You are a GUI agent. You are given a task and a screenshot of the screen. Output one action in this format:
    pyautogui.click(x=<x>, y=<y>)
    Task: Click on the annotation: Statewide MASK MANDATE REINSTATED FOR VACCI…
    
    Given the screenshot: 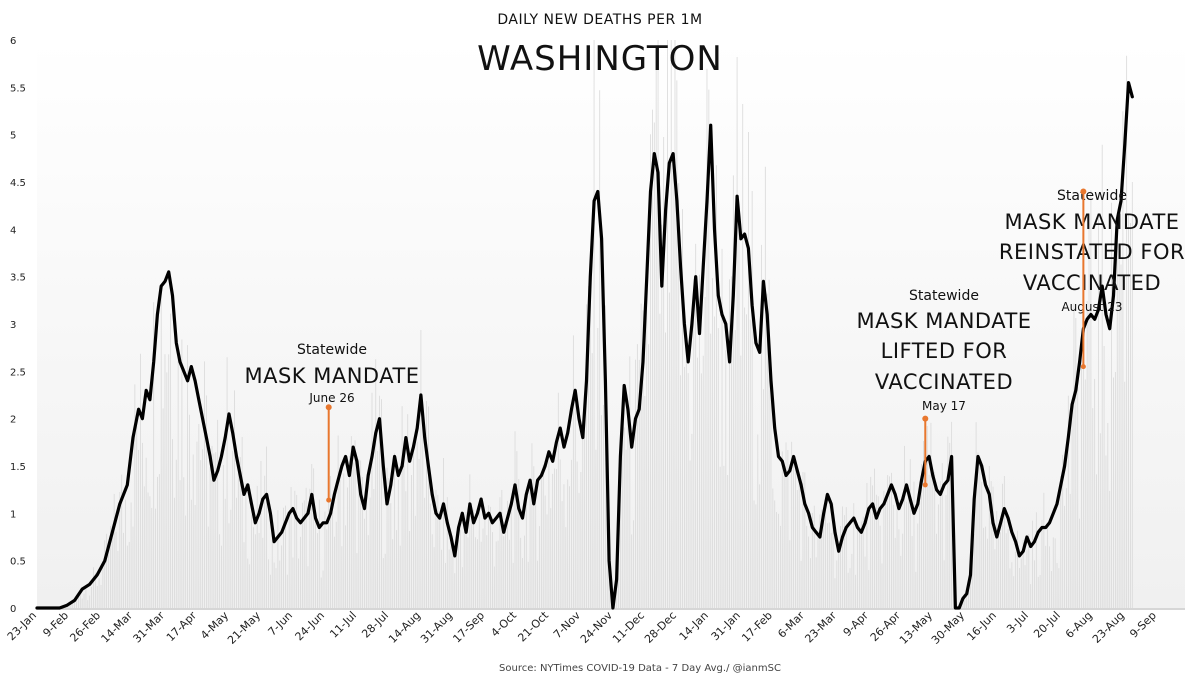 What is the action you would take?
    pyautogui.click(x=1092, y=279)
    